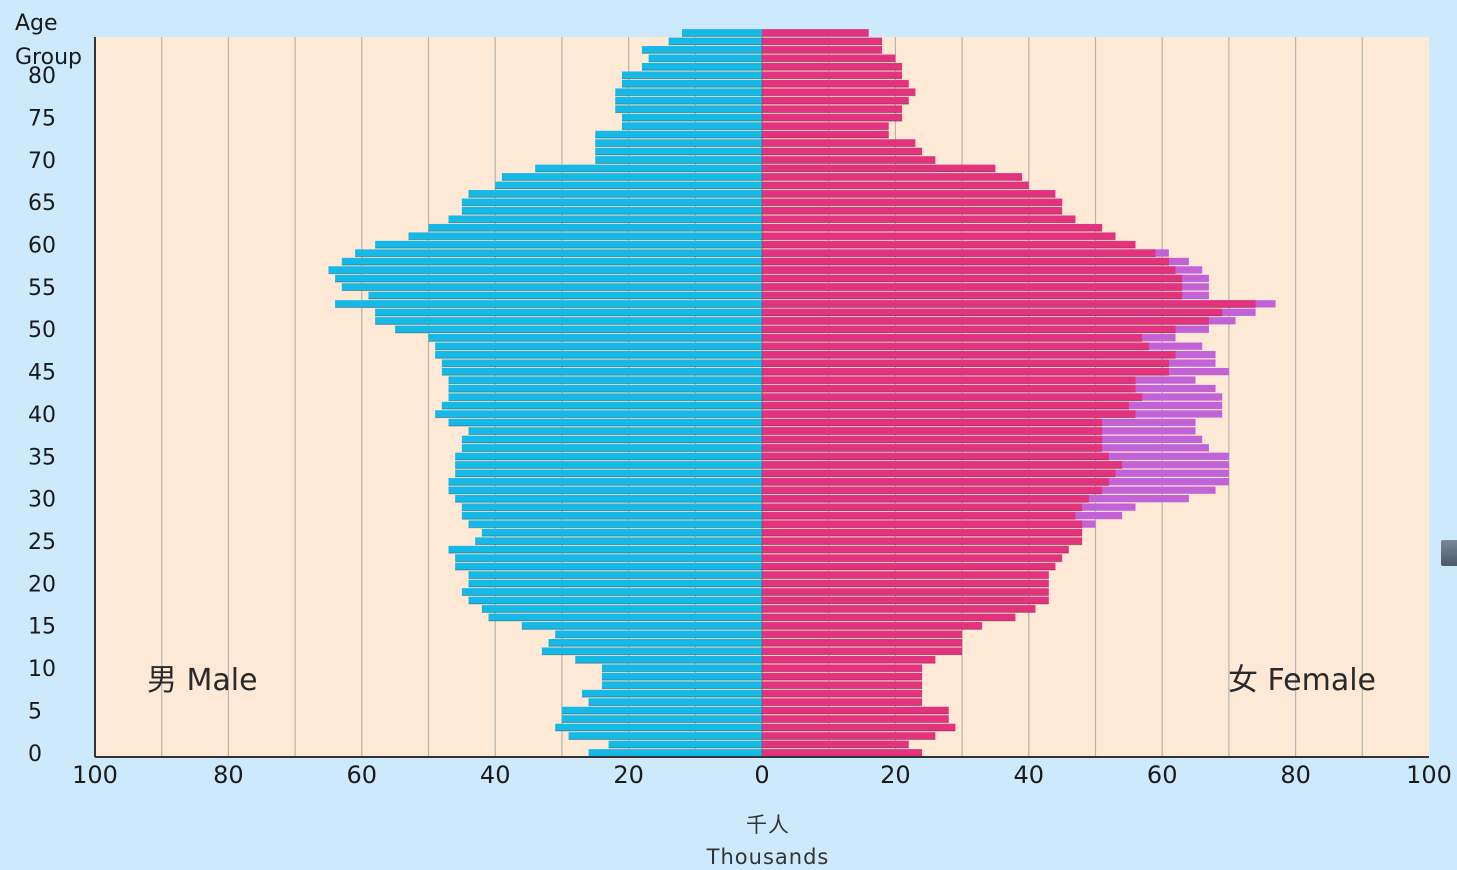 The height and width of the screenshot is (870, 1457). Describe the element at coordinates (762, 775) in the screenshot. I see `x-tick-labels: 100 80 60 40 20 0 20 40 60 80 100` at that location.